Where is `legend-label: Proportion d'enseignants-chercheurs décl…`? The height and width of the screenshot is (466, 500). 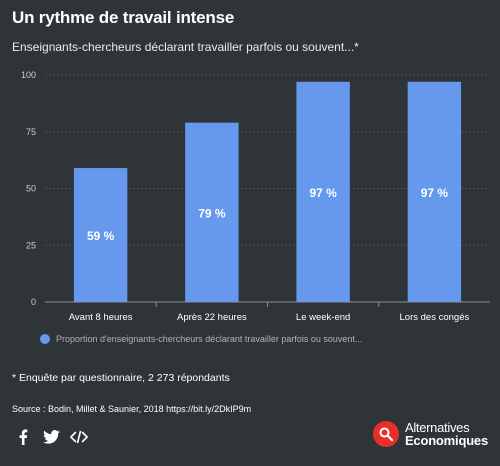
legend-label: Proportion d'enseignants-chercheurs décl… is located at coordinates (209, 339).